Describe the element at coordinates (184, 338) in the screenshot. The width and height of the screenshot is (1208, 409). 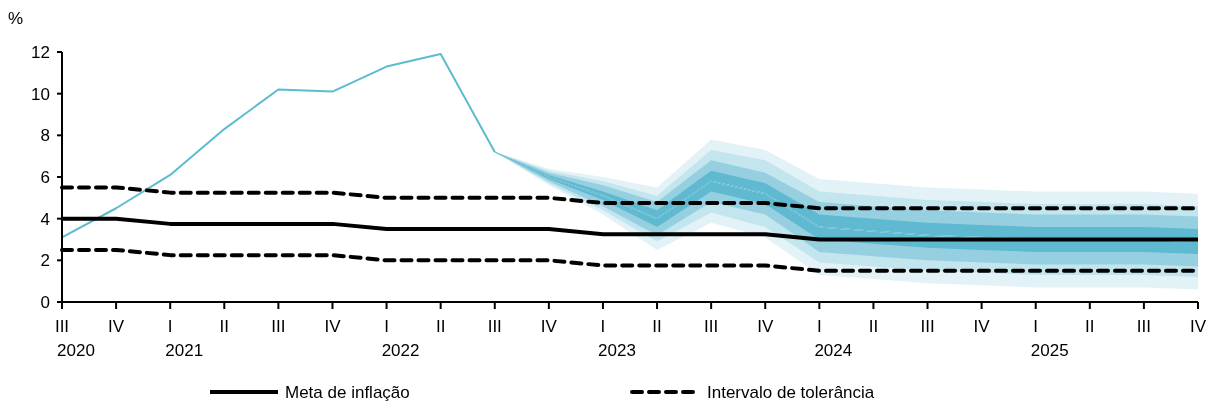
I see `x-tick-label: I 2021` at that location.